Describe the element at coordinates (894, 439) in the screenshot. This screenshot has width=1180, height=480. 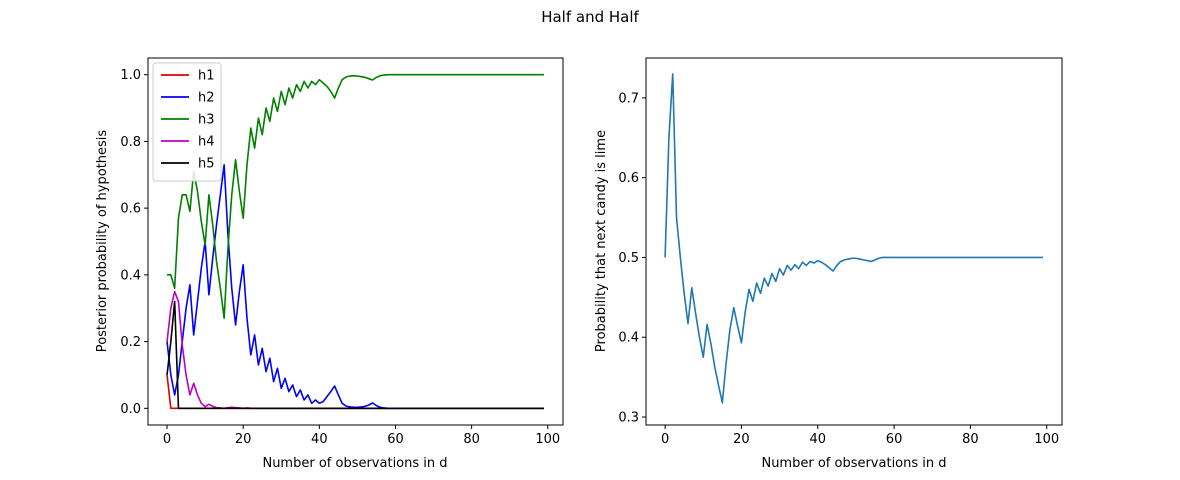
I see `lime-xtick-label: 60` at that location.